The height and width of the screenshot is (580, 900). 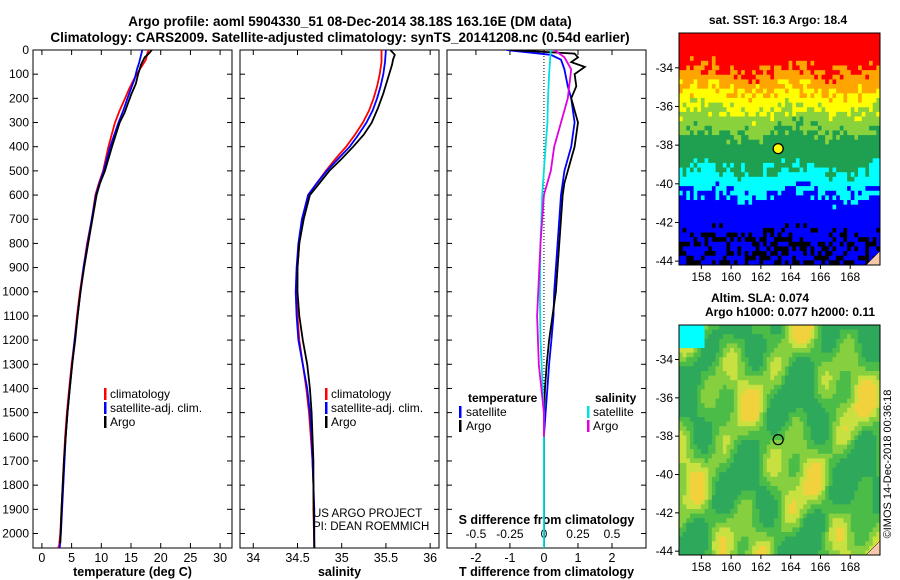 I want to click on map-y-tick-label: -36, so click(x=665, y=106).